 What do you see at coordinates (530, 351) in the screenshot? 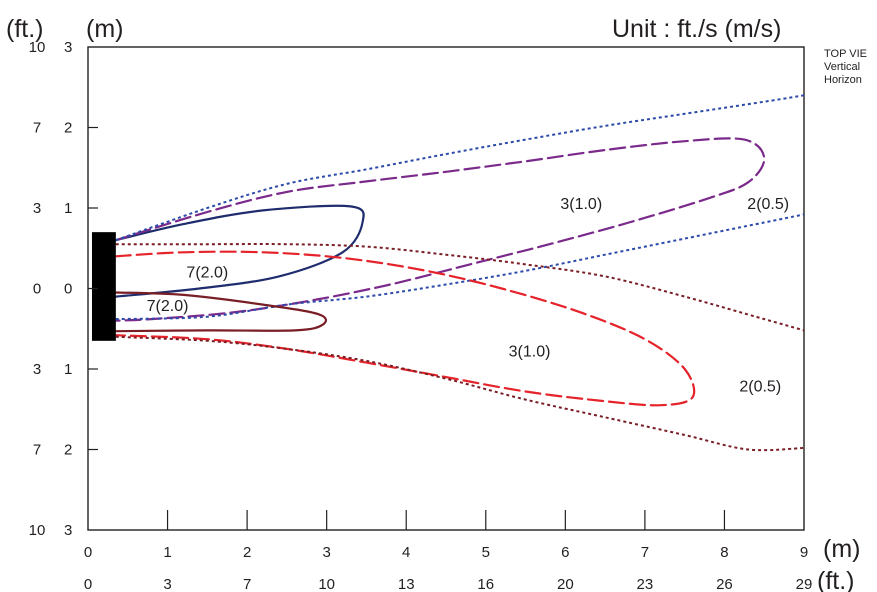
I see `series-label-lower: 3(1.0)` at bounding box center [530, 351].